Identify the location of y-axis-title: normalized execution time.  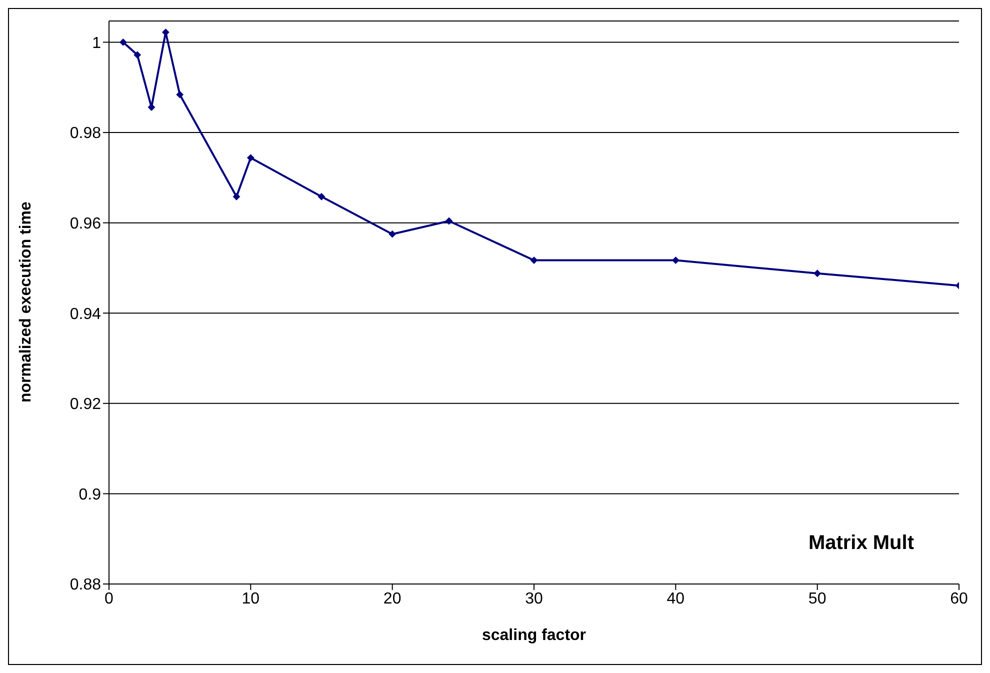
(26, 301).